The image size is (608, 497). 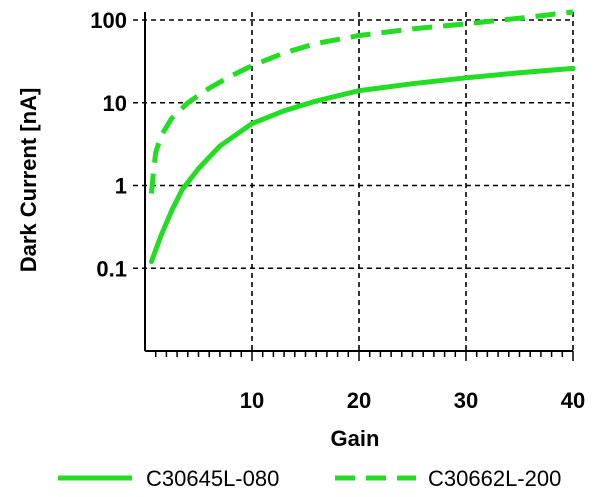 What do you see at coordinates (252, 400) in the screenshot?
I see `x-tick-label-0: 10` at bounding box center [252, 400].